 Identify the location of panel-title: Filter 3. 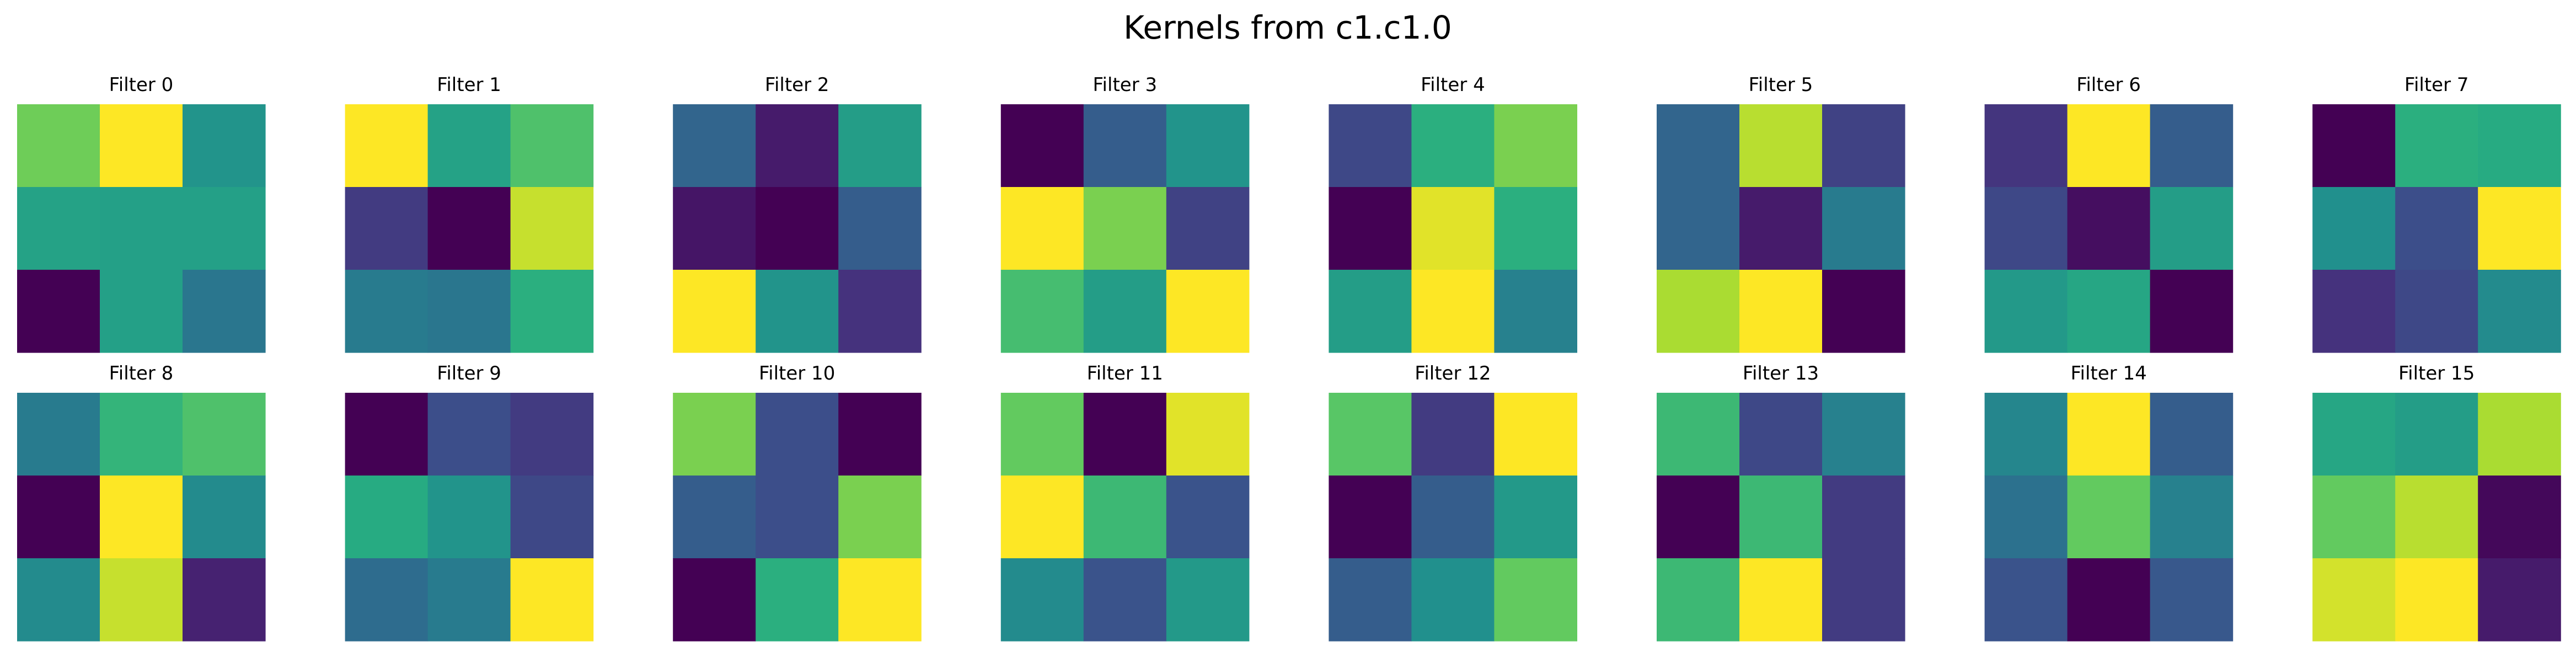
(1124, 85).